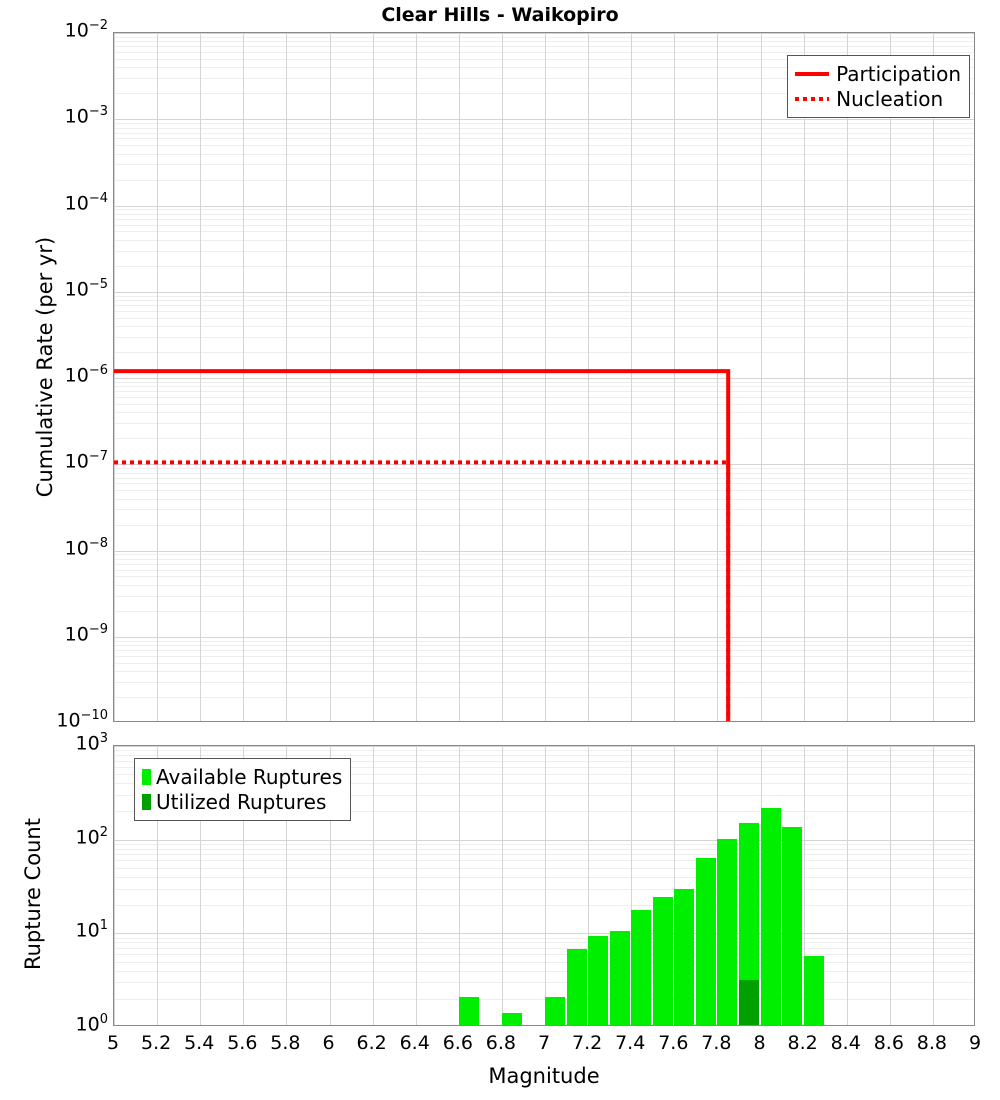  Describe the element at coordinates (285, 1043) in the screenshot. I see `xtick-label: 5.8` at that location.